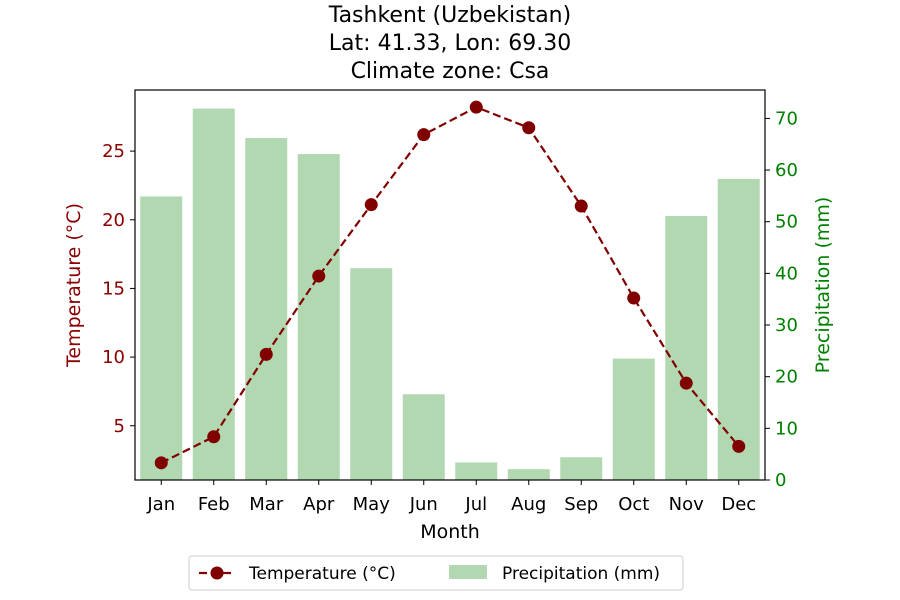 This screenshot has height=600, width=900. I want to click on temperature-point-apr, so click(319, 276).